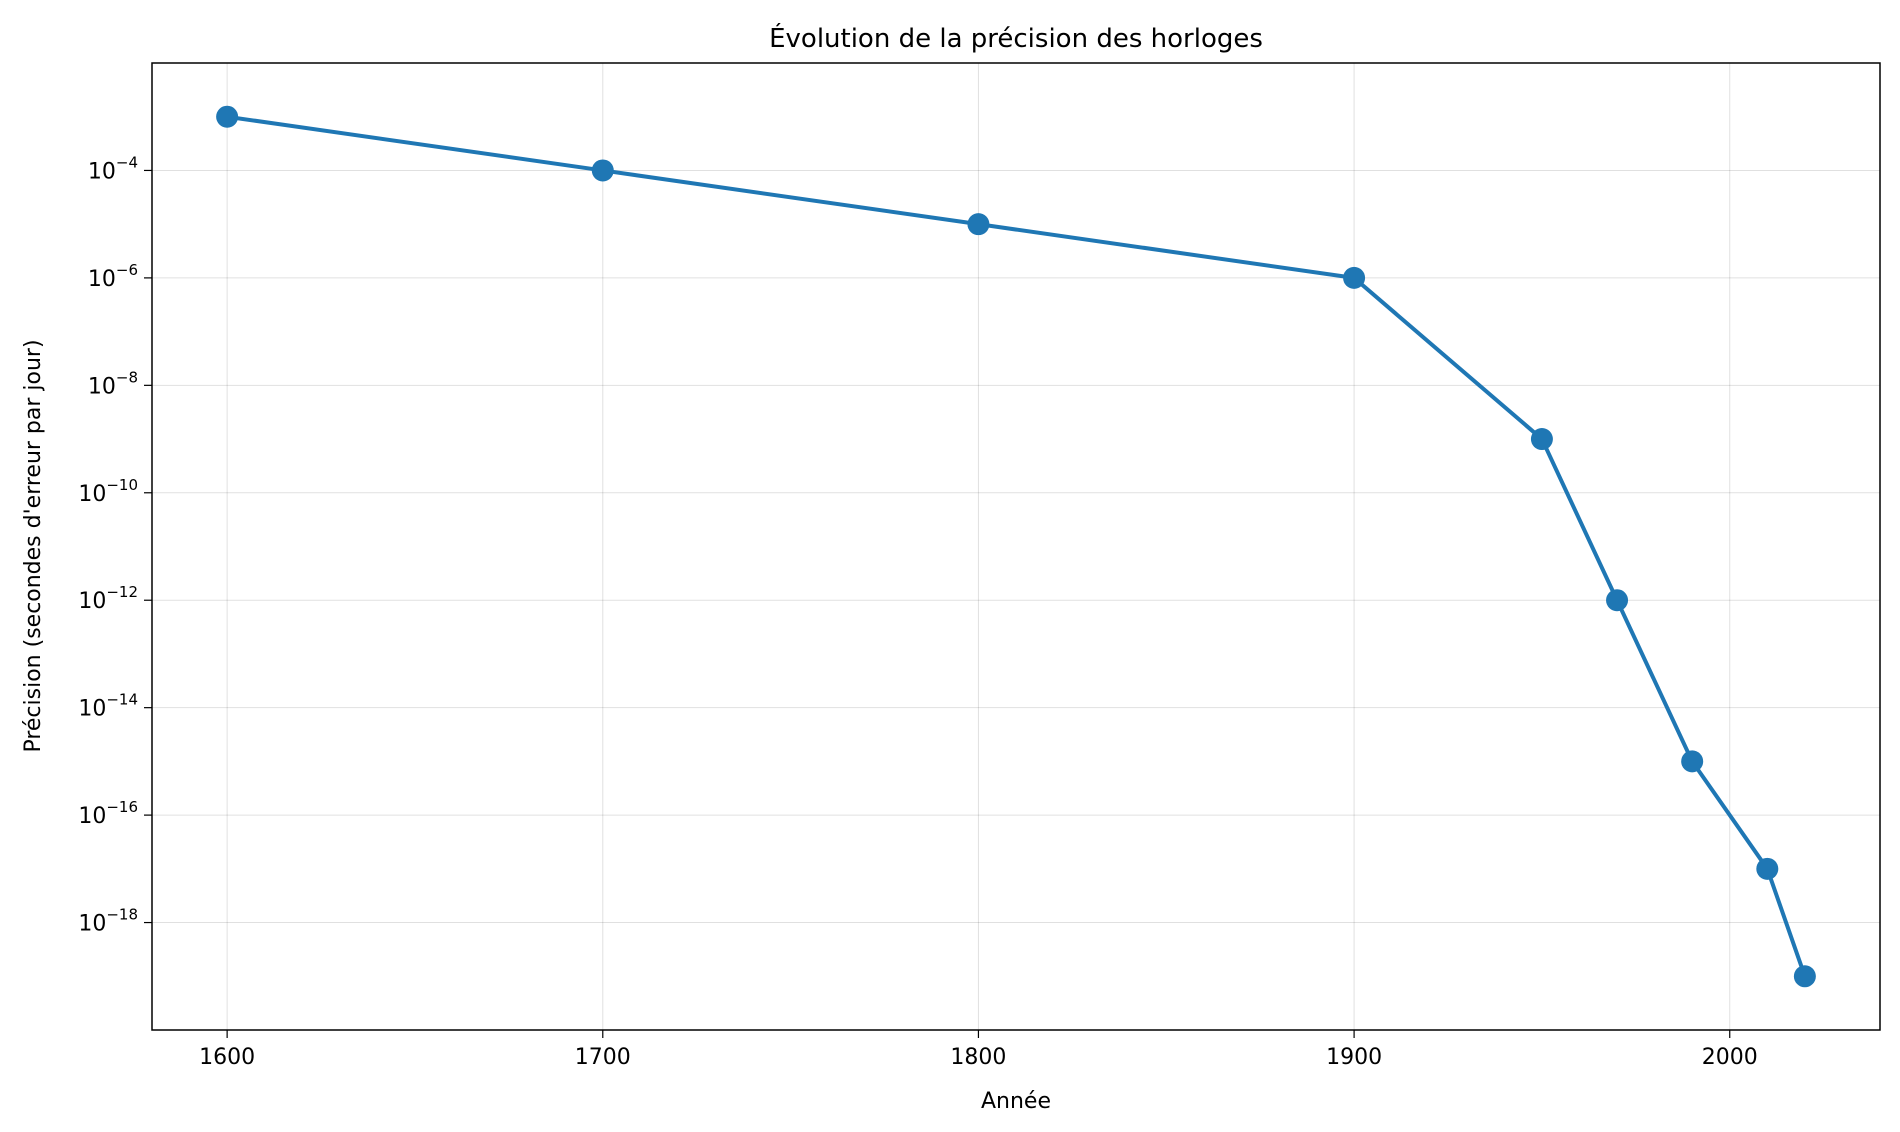 The image size is (1900, 1132). I want to click on chart-title: Évolution de la précision des horloges, so click(1016, 38).